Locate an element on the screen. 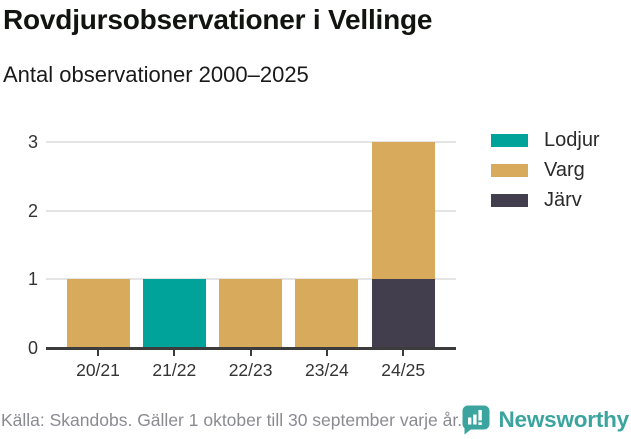 Image resolution: width=631 pixels, height=439 pixels. legend-label-varg: Varg is located at coordinates (564, 169).